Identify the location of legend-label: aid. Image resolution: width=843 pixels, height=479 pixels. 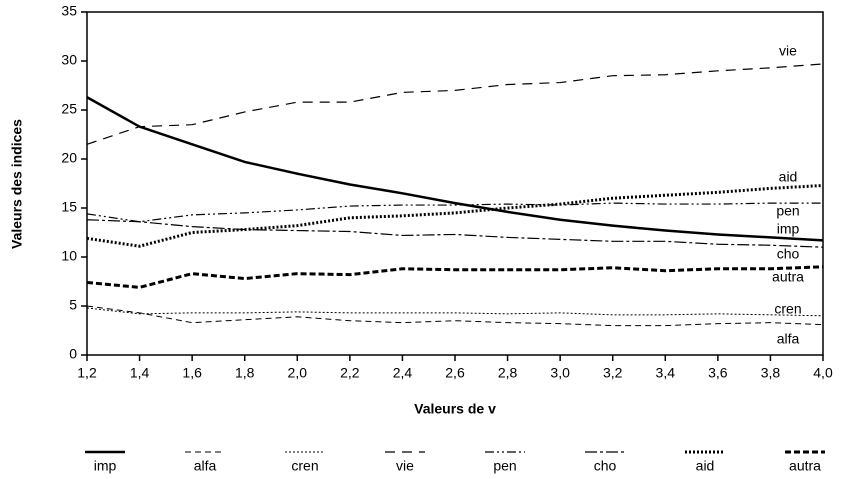
(705, 466).